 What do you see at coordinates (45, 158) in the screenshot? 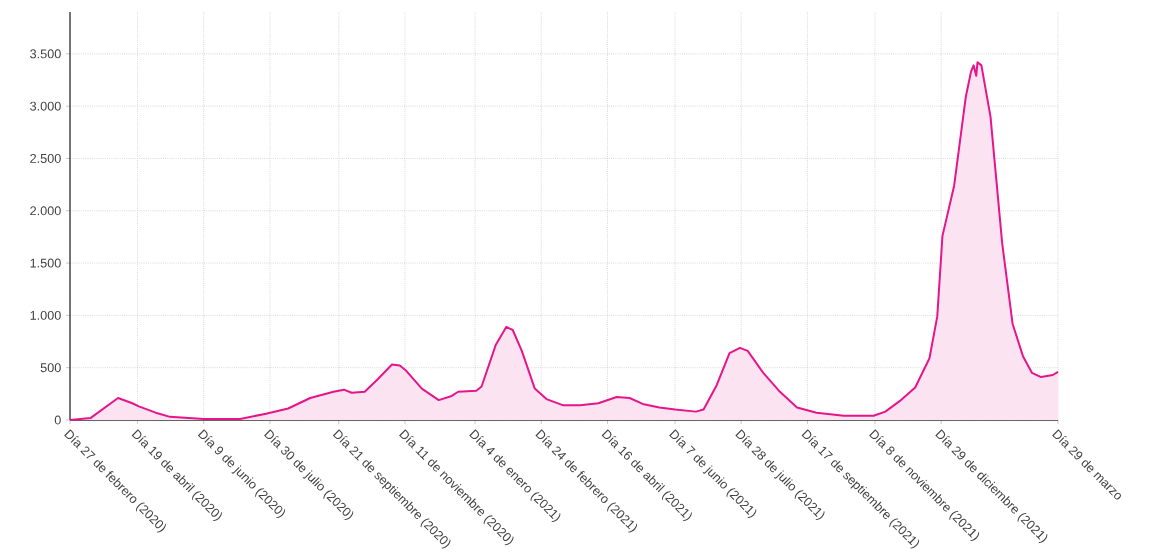
I see `y-tick-label: 2.500` at bounding box center [45, 158].